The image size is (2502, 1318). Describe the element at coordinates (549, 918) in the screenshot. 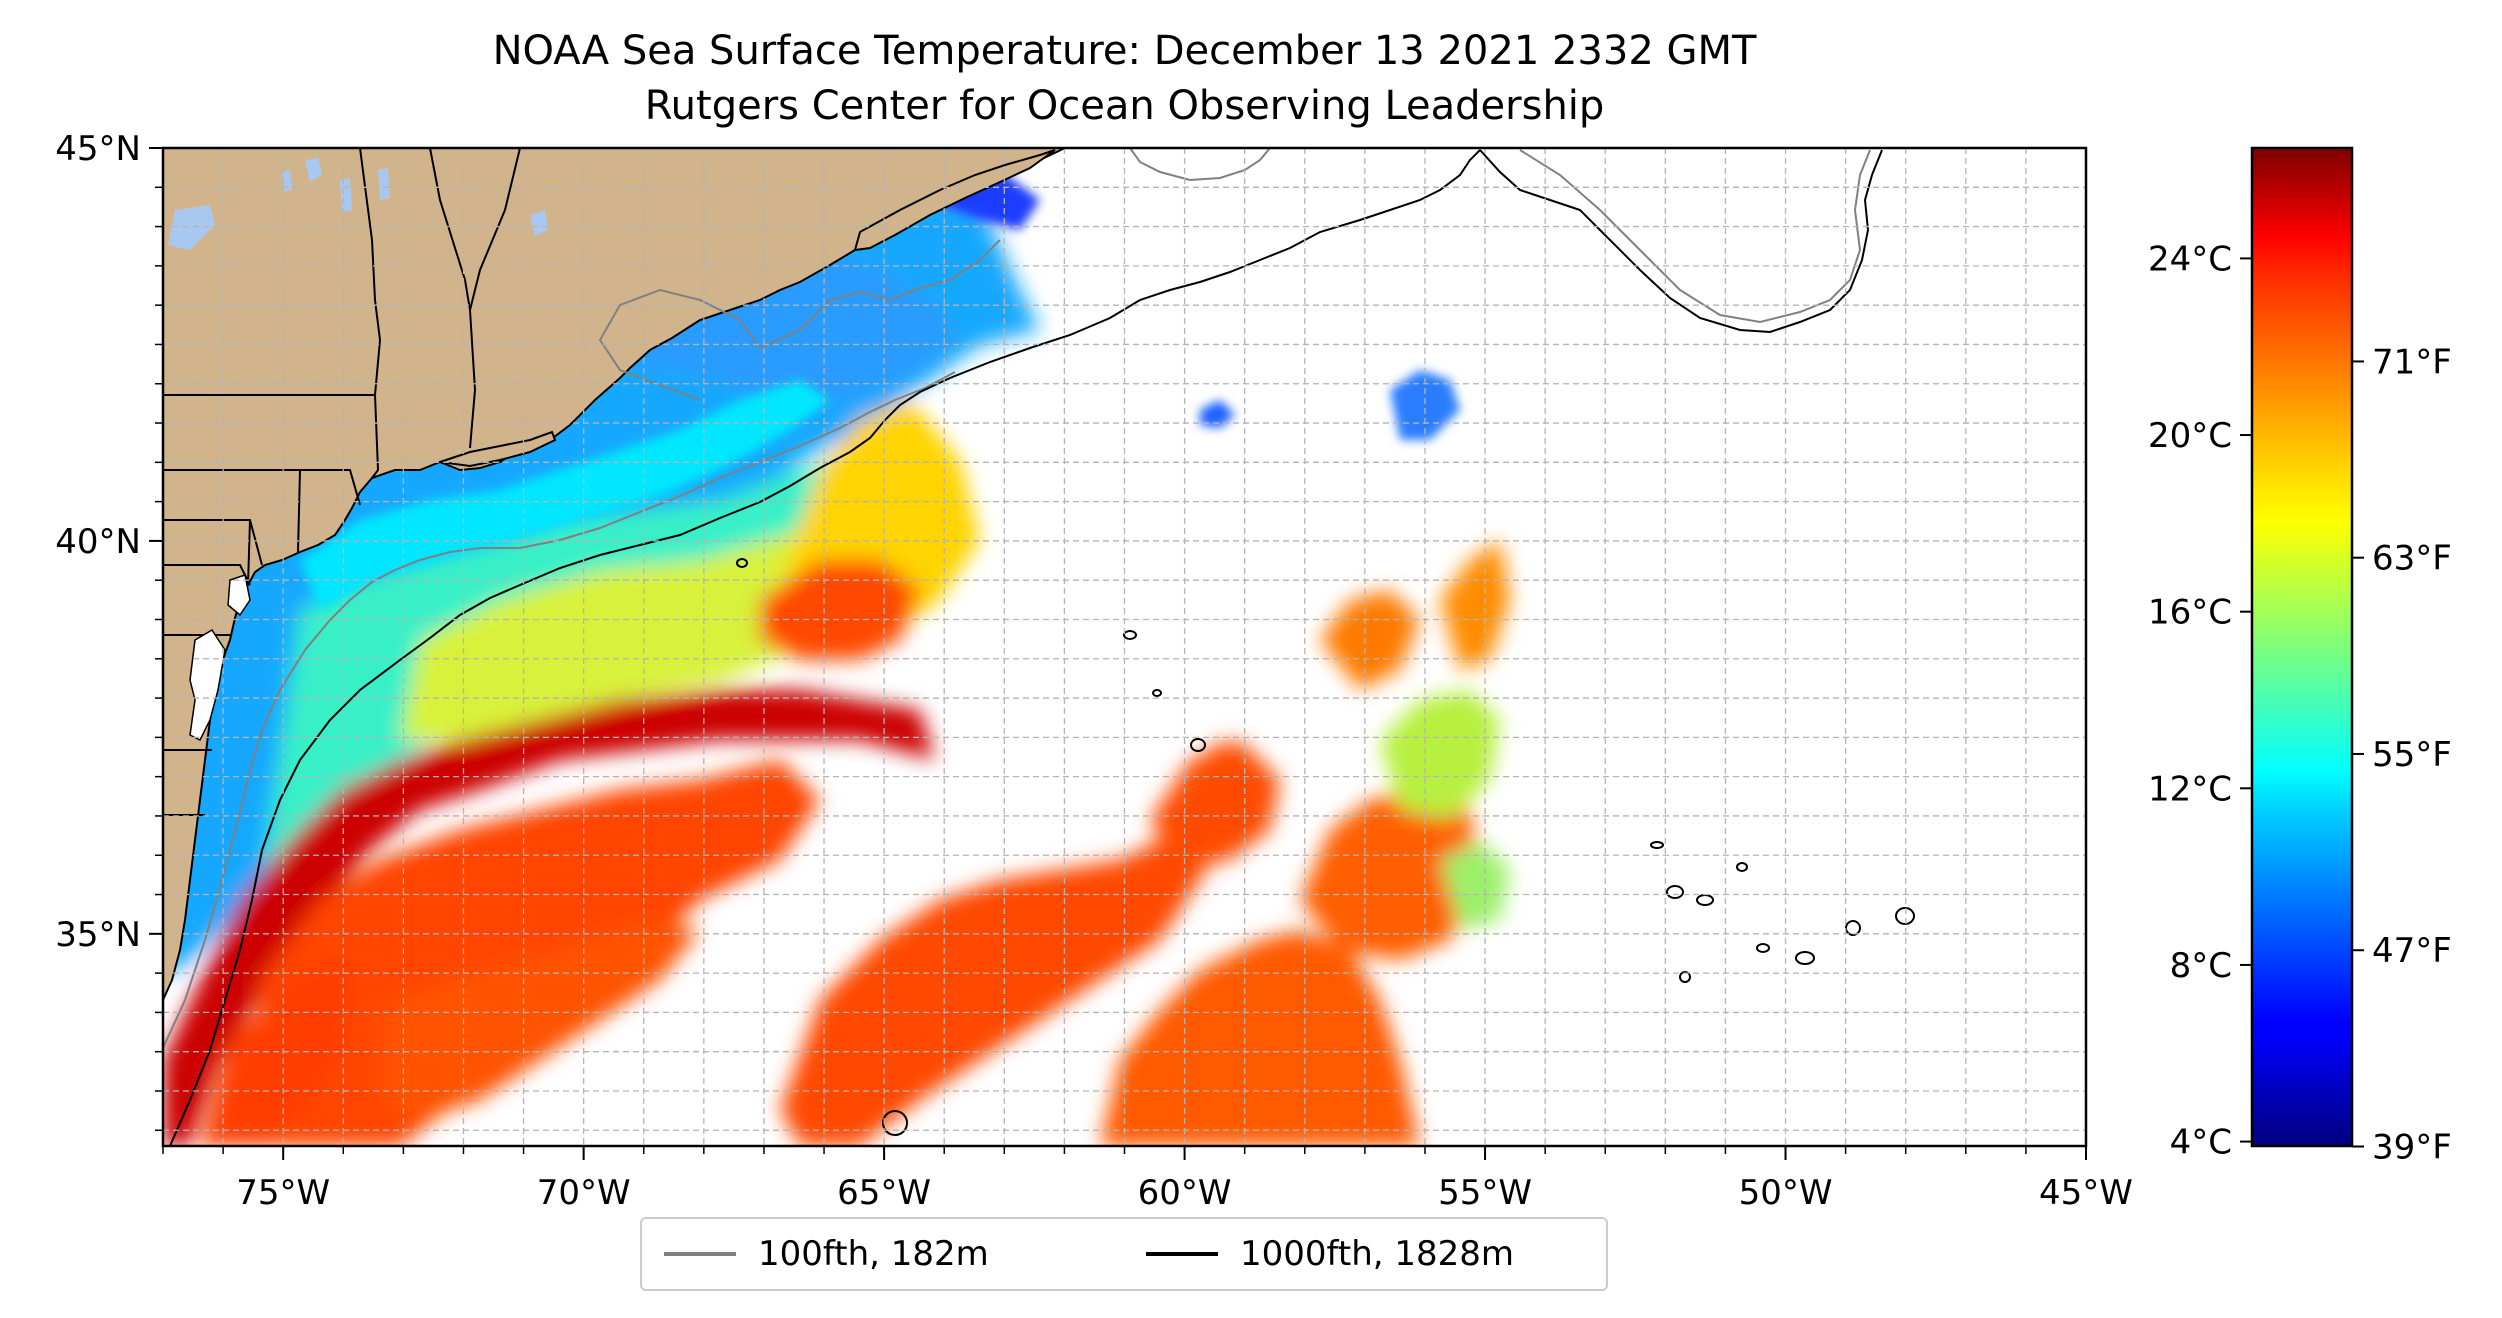

I see `gulf-stream` at that location.